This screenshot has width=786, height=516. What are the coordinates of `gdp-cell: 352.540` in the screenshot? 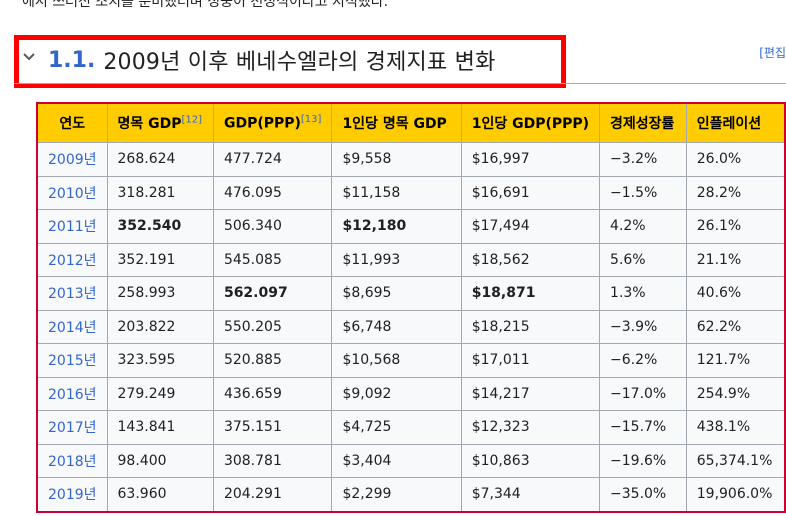 It's located at (160, 226).